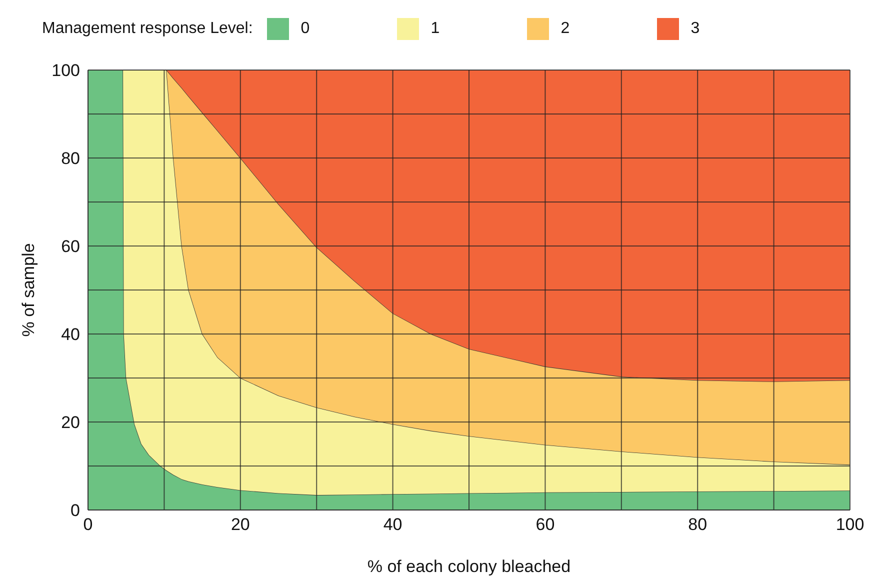  What do you see at coordinates (850, 524) in the screenshot?
I see `x-tick-label: 100` at bounding box center [850, 524].